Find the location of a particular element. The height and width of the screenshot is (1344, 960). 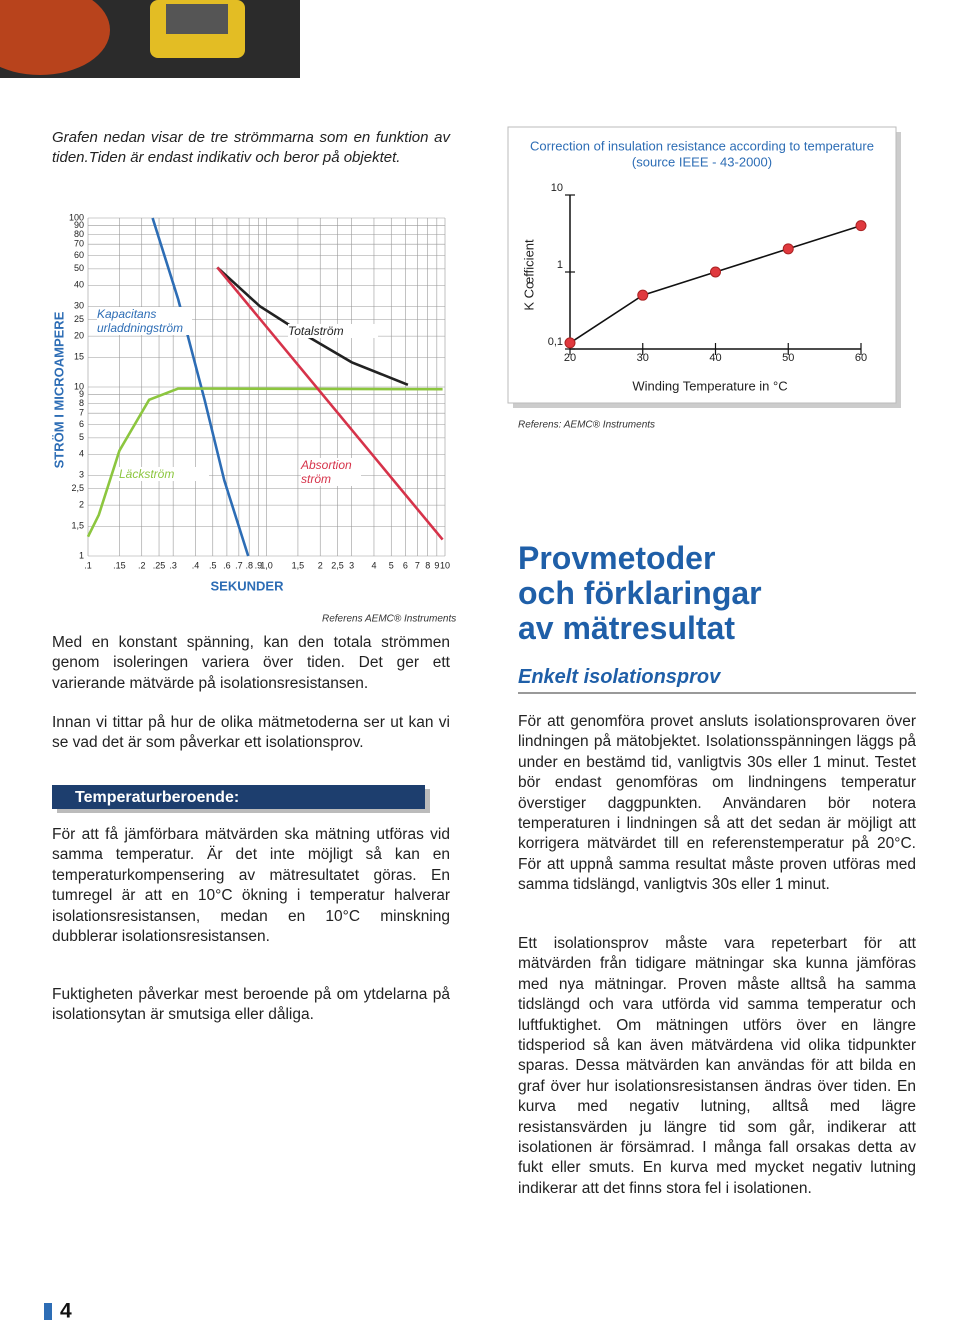

y-tick-label: 15 is located at coordinates (79, 357).